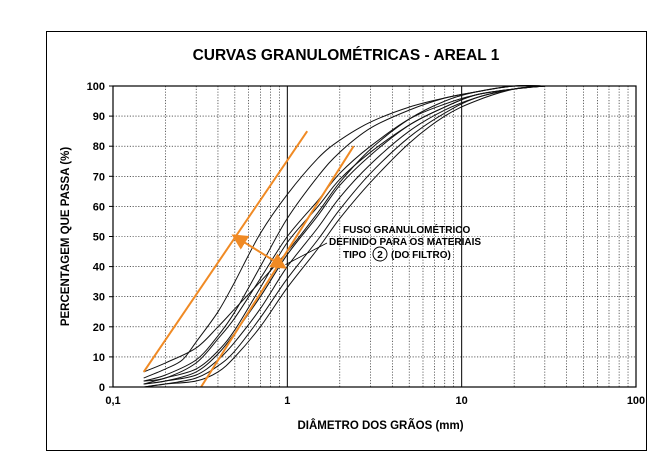 This screenshot has width=664, height=469. Describe the element at coordinates (421, 255) in the screenshot. I see `annotation-line-3: (DO FILTRO)` at that location.